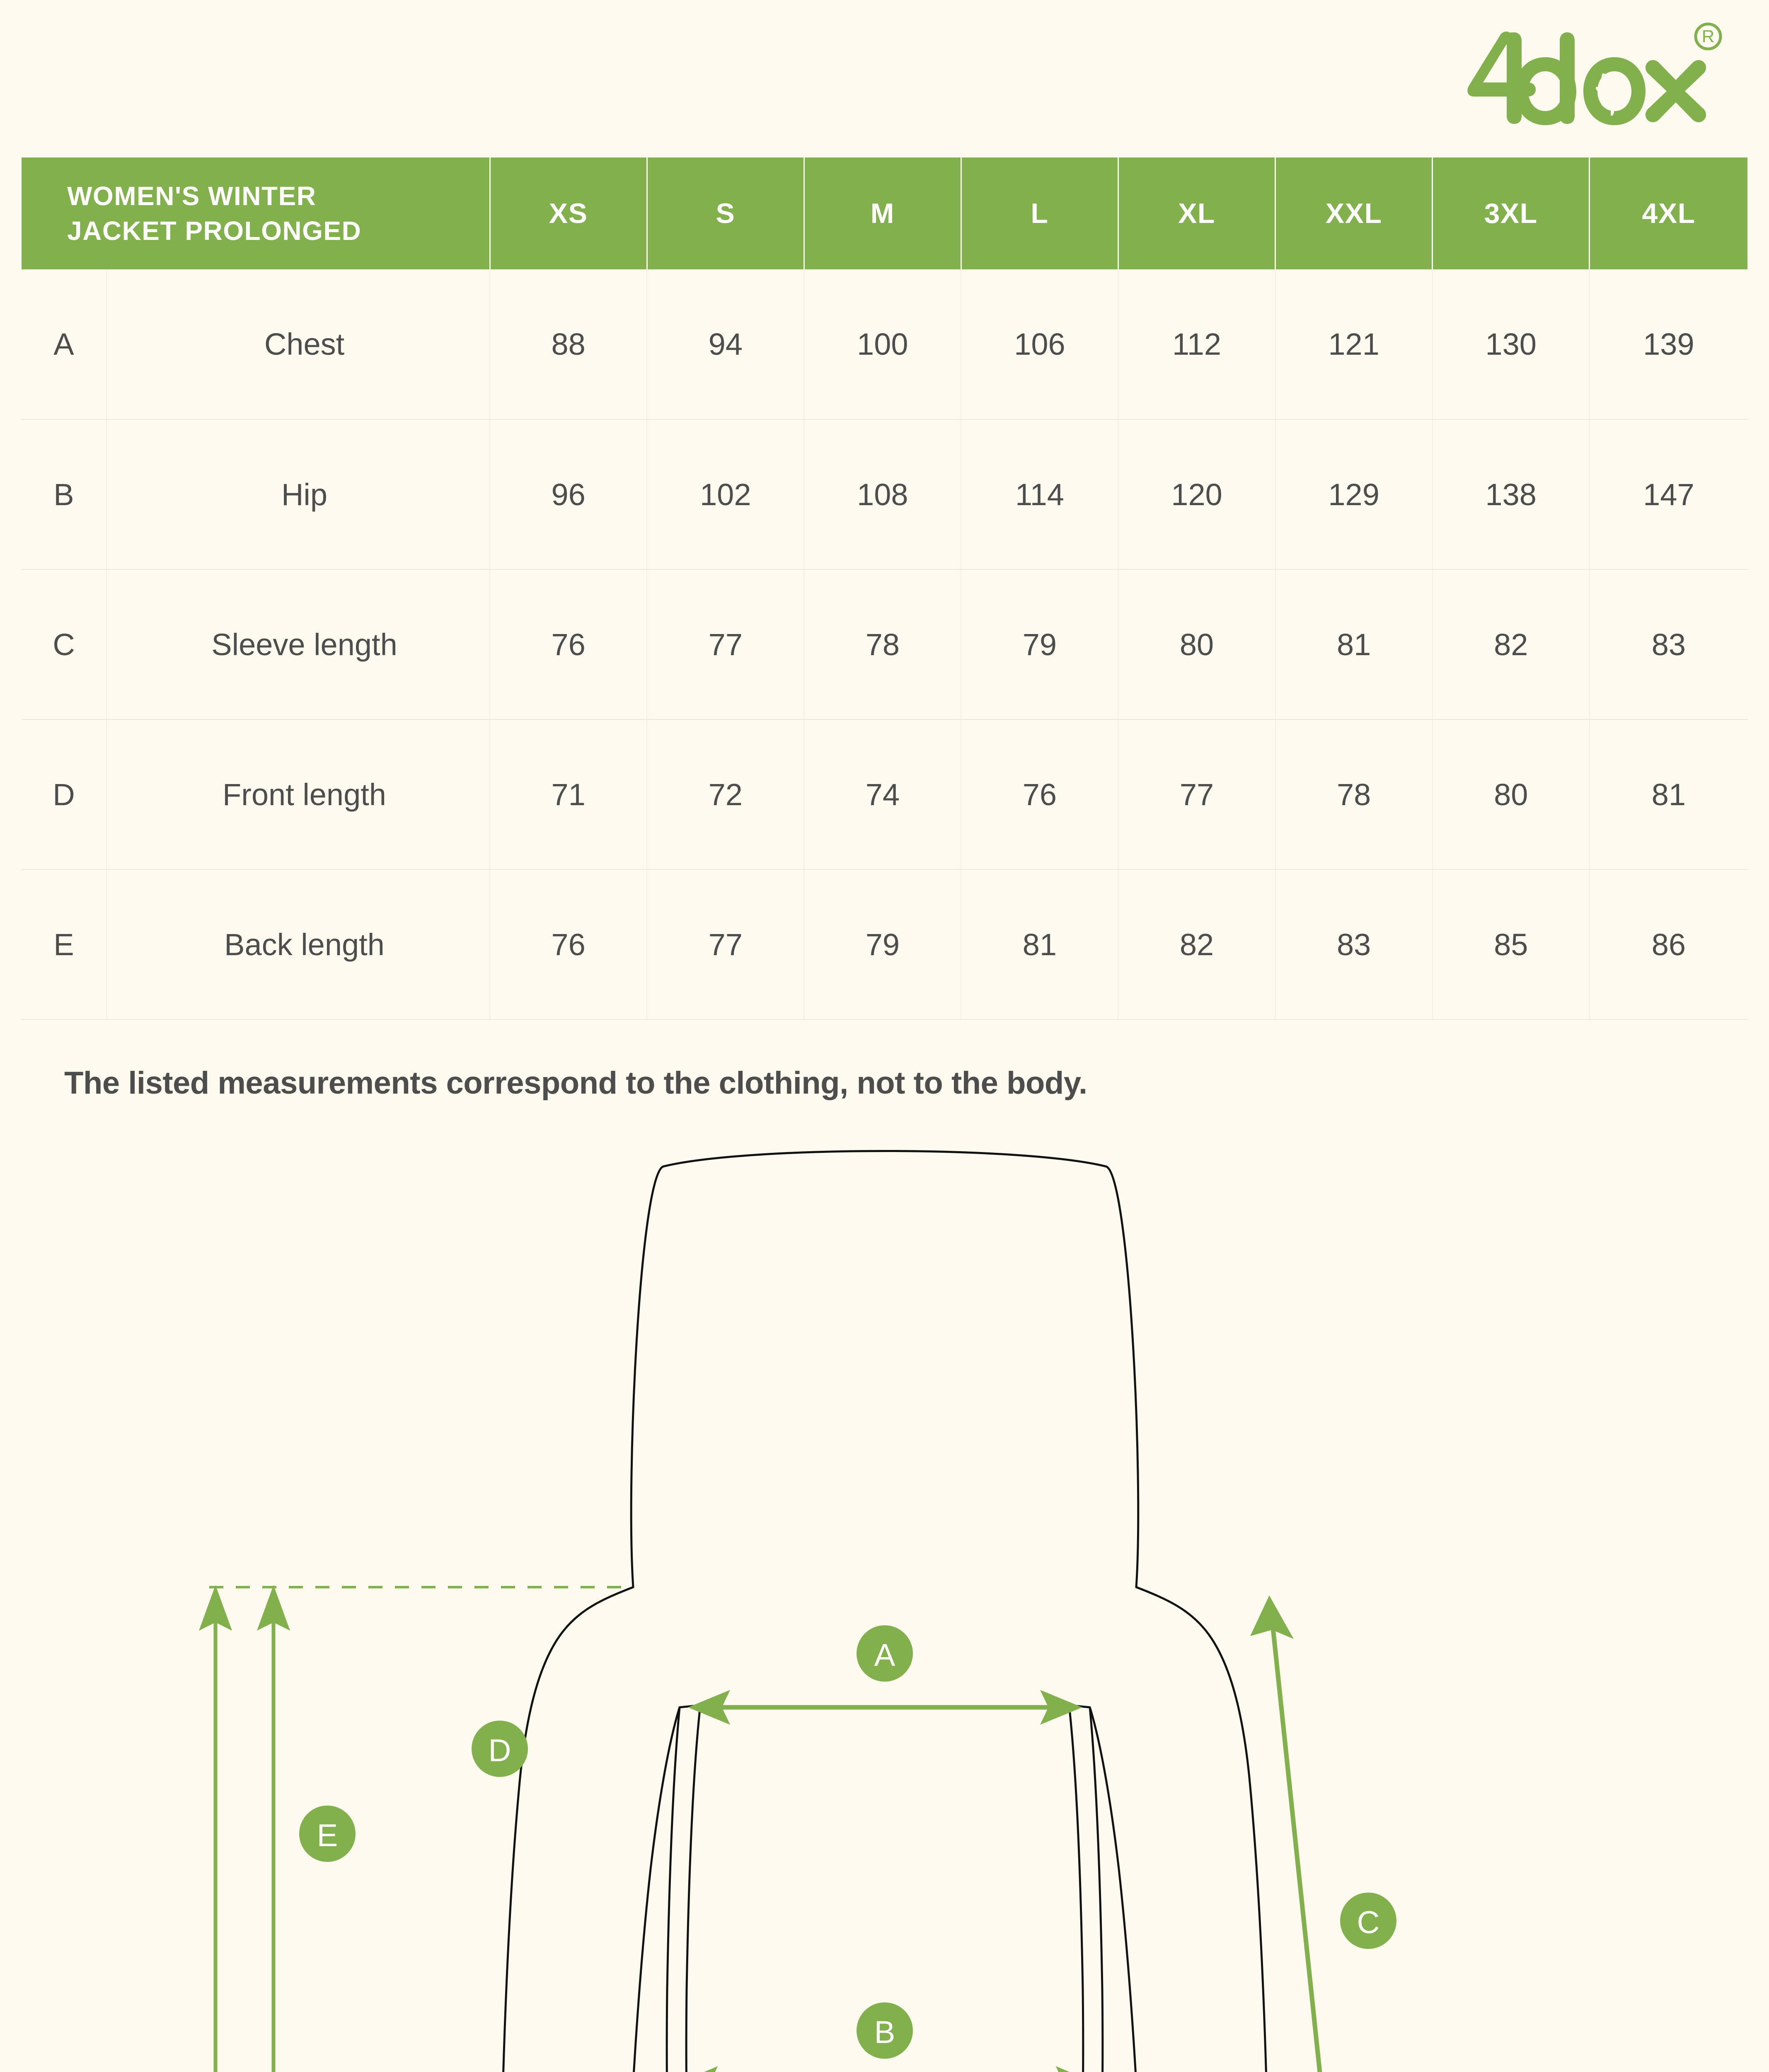 The width and height of the screenshot is (1769, 2072). Describe the element at coordinates (711, 2069) in the screenshot. I see `arrow-head-B-left` at that location.